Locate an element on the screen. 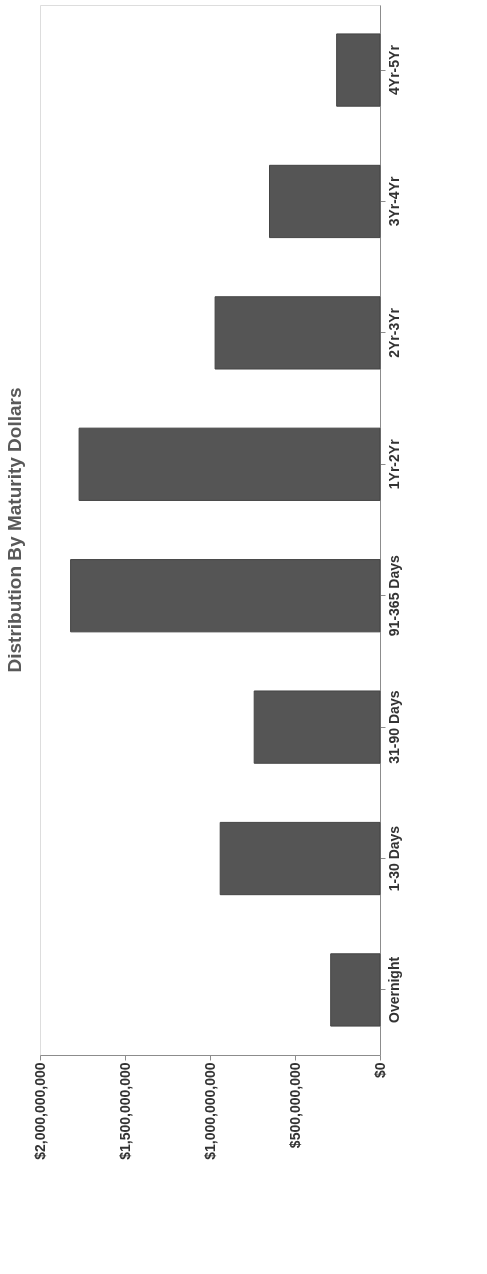 The width and height of the screenshot is (487, 1274). y-tick-label: 3Yr-4Yr is located at coordinates (393, 201).